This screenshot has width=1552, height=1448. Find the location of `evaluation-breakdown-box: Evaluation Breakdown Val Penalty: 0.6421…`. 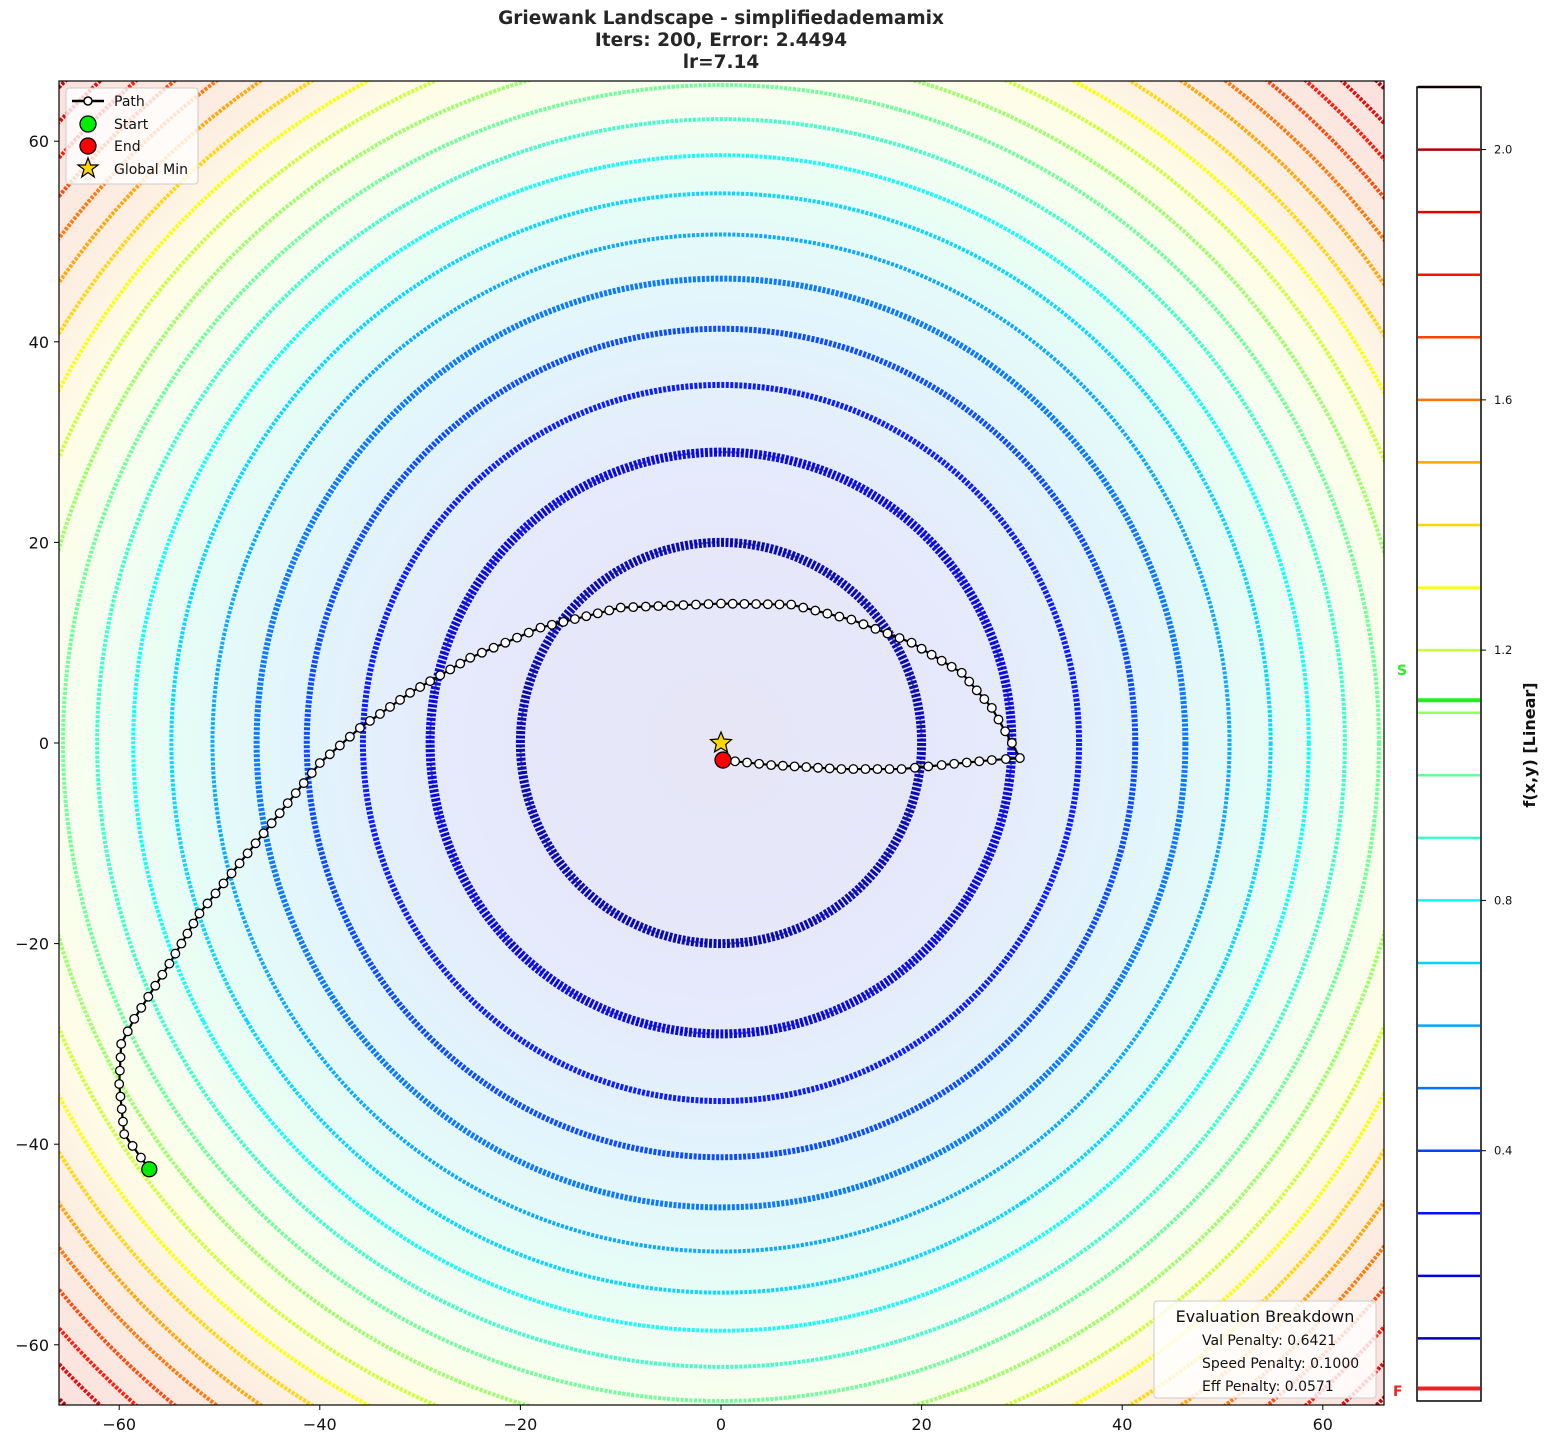

evaluation-breakdown-box: Evaluation Breakdown Val Penalty: 0.6421… is located at coordinates (1265, 1349).